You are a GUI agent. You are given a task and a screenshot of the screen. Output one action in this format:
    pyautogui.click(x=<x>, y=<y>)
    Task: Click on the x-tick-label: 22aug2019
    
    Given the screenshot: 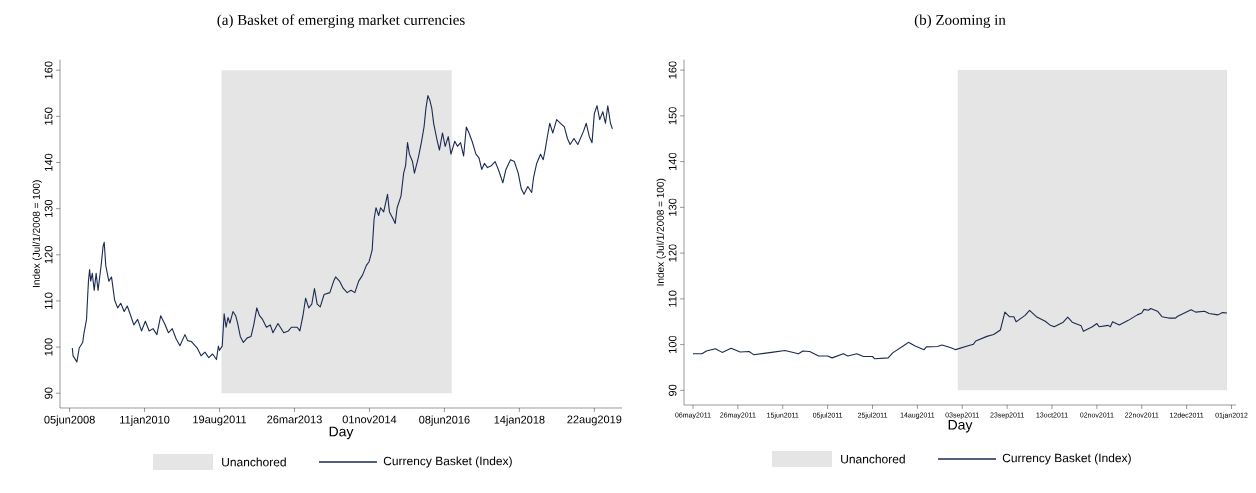 What is the action you would take?
    pyautogui.click(x=594, y=420)
    